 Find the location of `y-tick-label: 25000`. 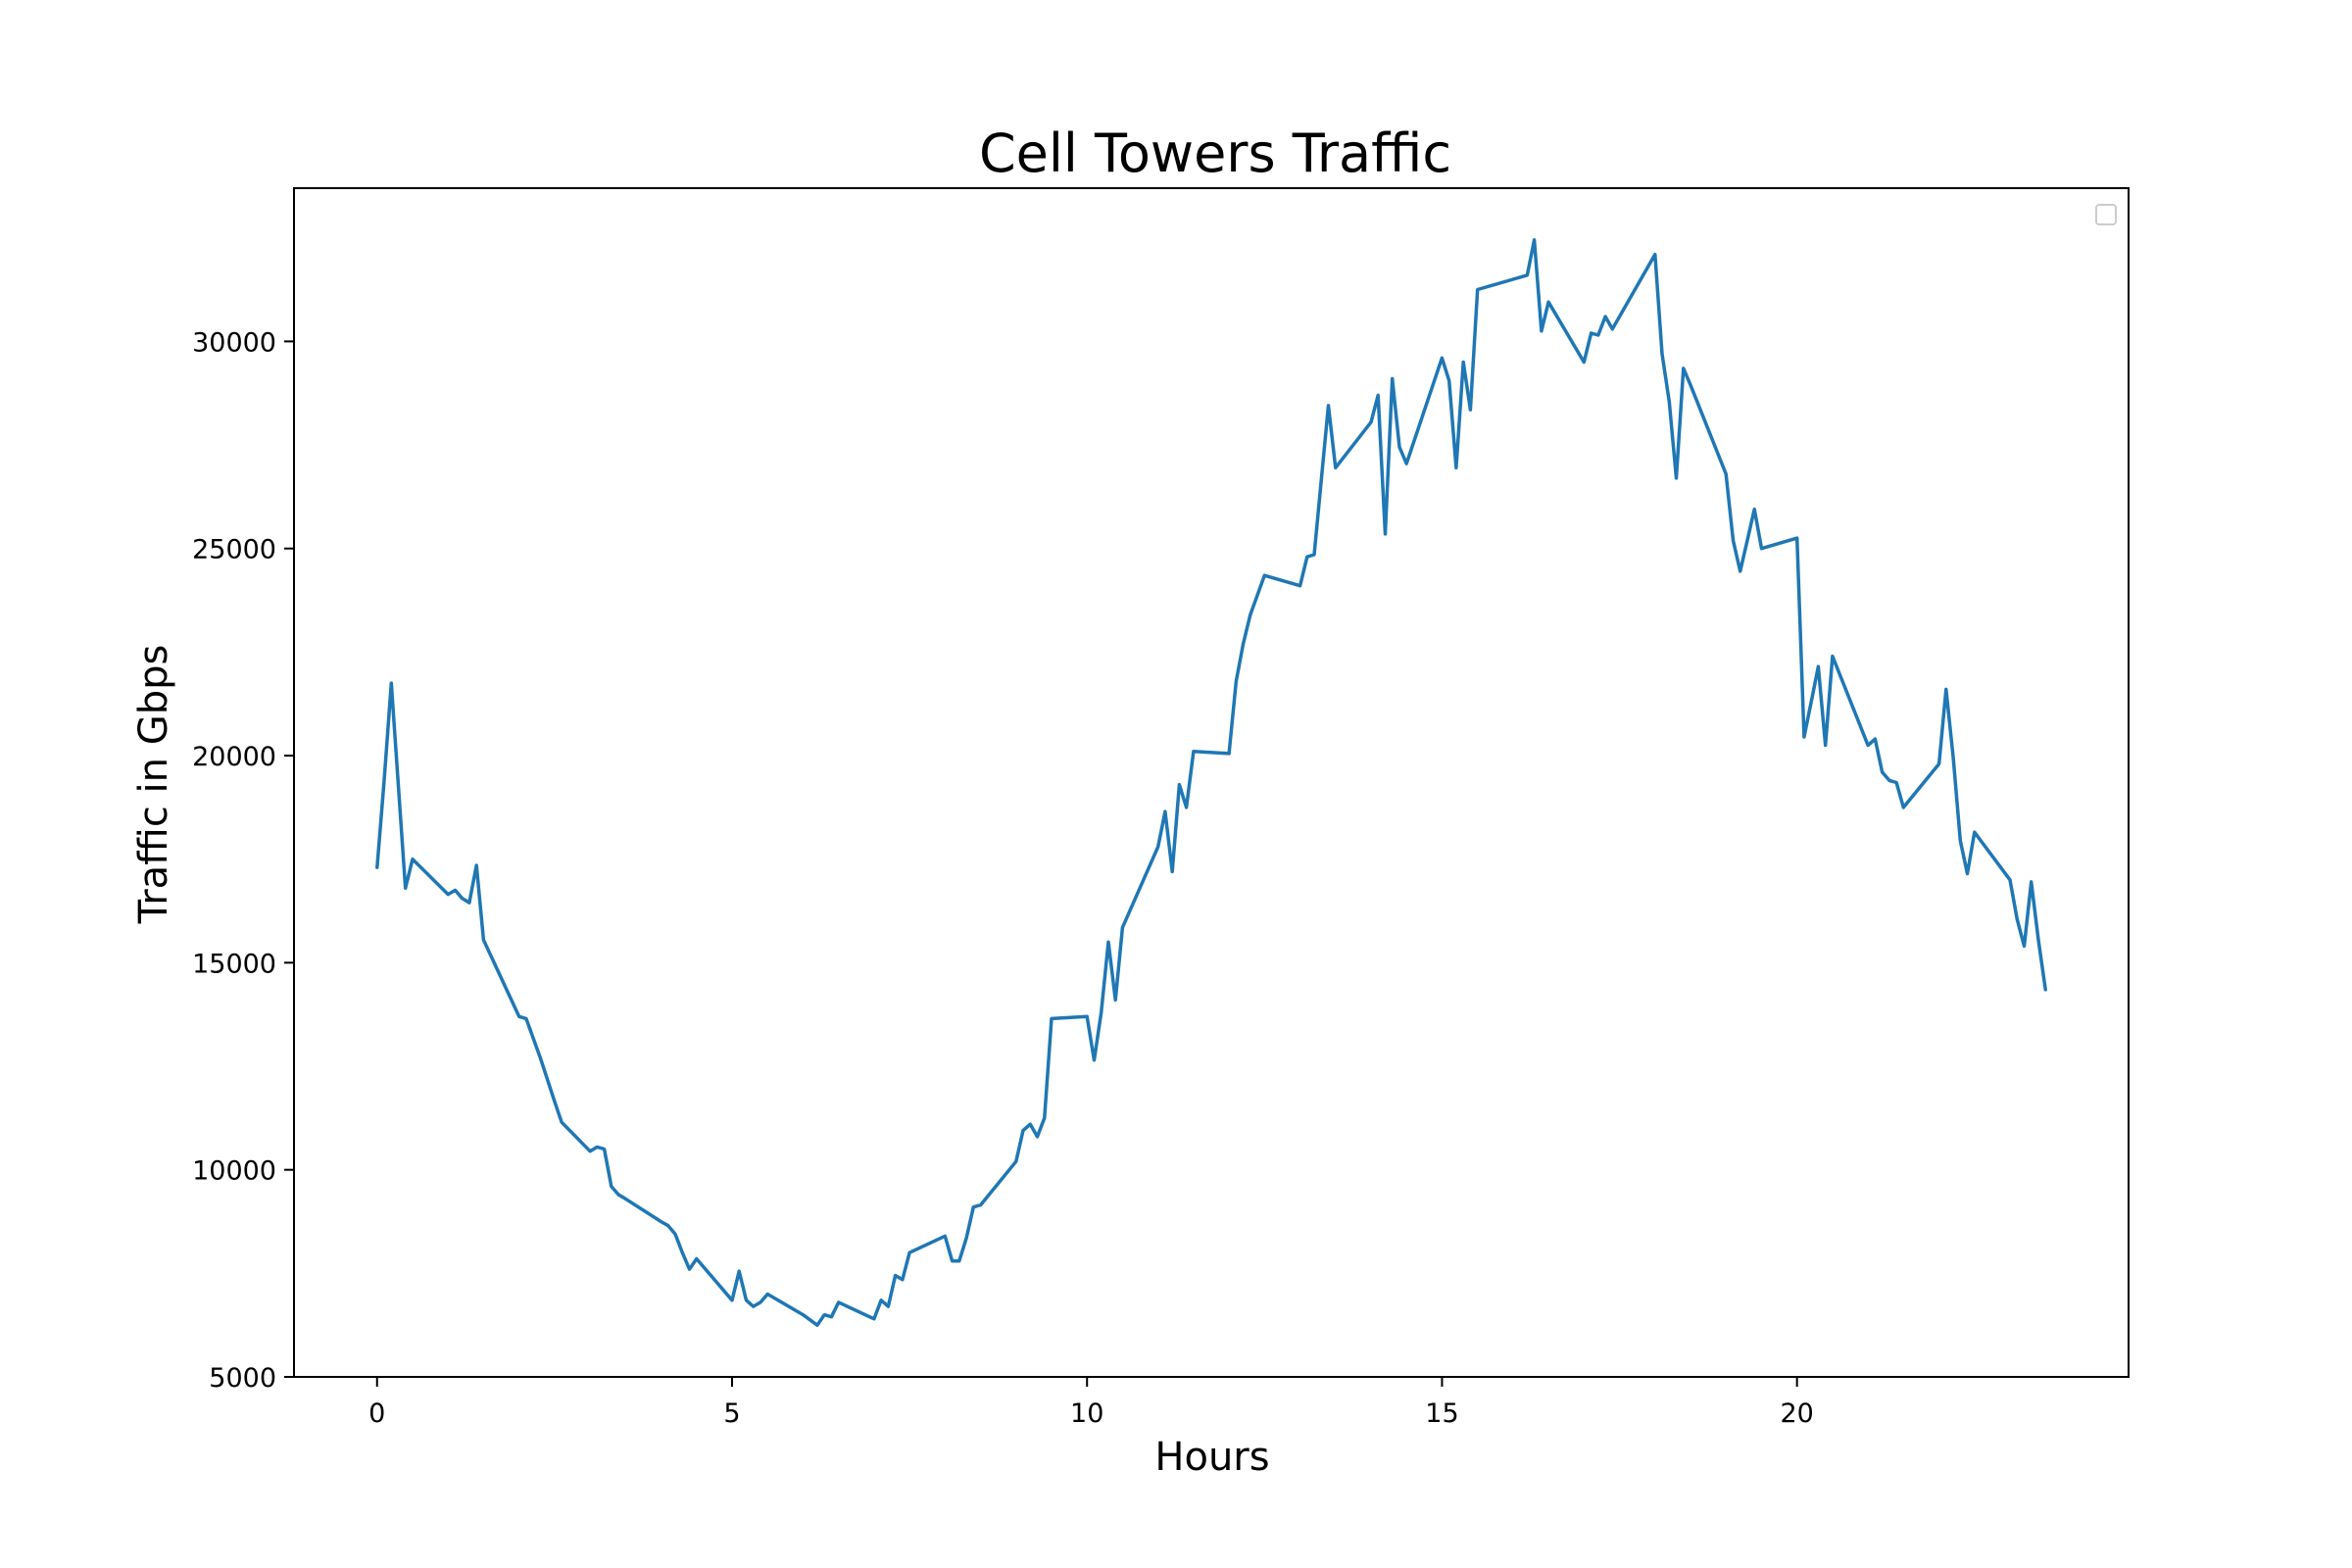

y-tick-label: 25000 is located at coordinates (234, 550).